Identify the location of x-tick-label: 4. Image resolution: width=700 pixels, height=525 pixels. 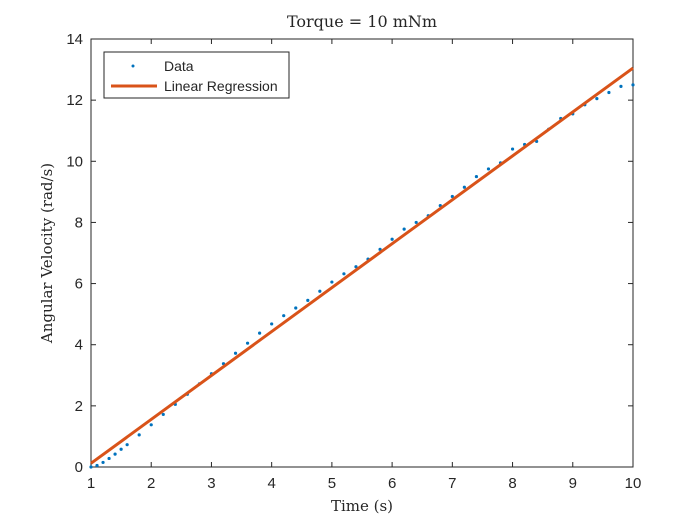
(271, 483).